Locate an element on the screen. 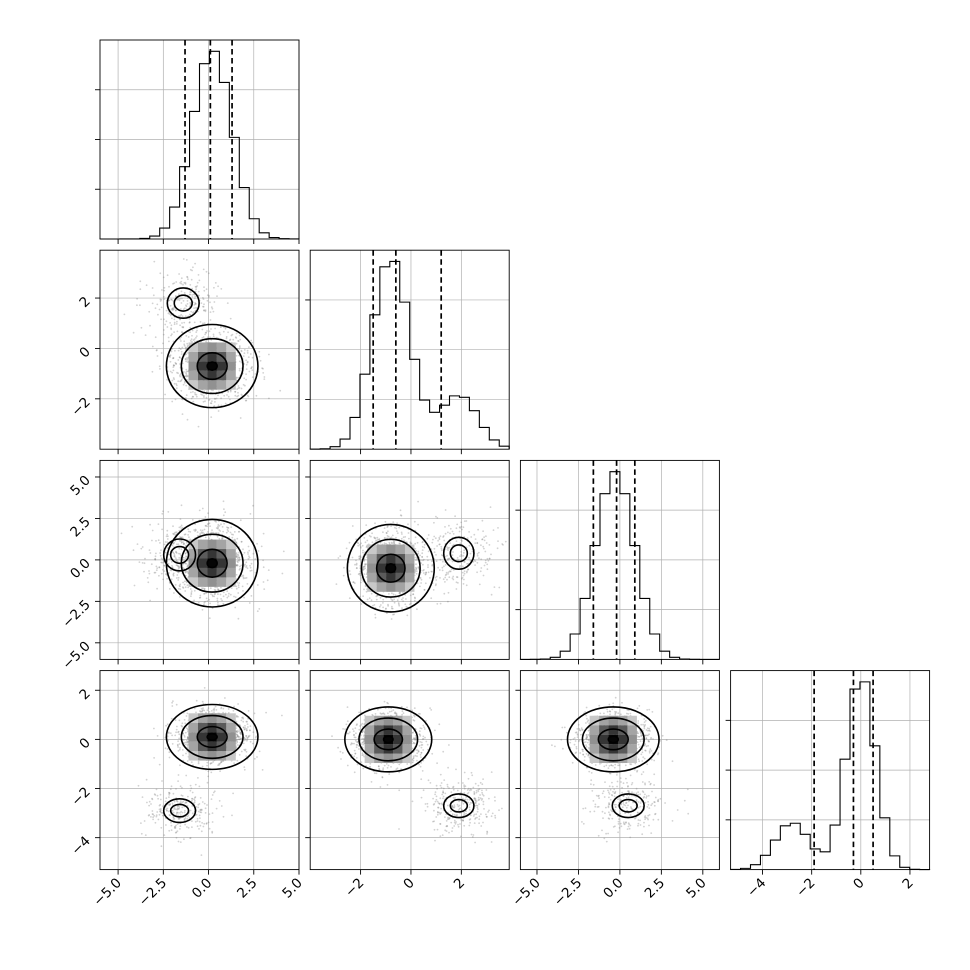 This screenshot has width=970, height=970. contour-level is located at coordinates (212, 366).